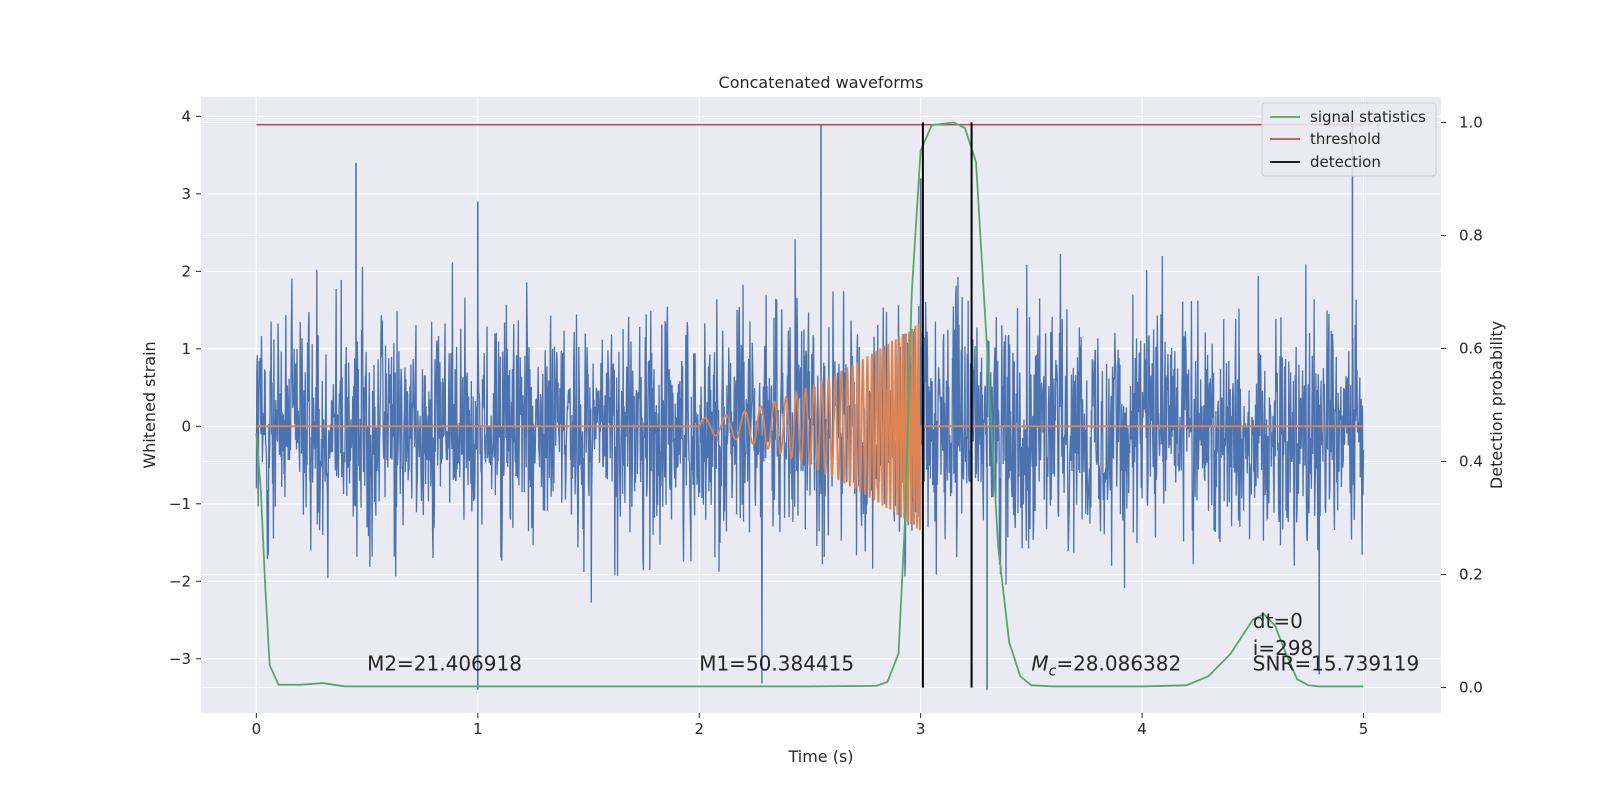  Describe the element at coordinates (180, 581) in the screenshot. I see `y-tick-label-1: −2` at that location.